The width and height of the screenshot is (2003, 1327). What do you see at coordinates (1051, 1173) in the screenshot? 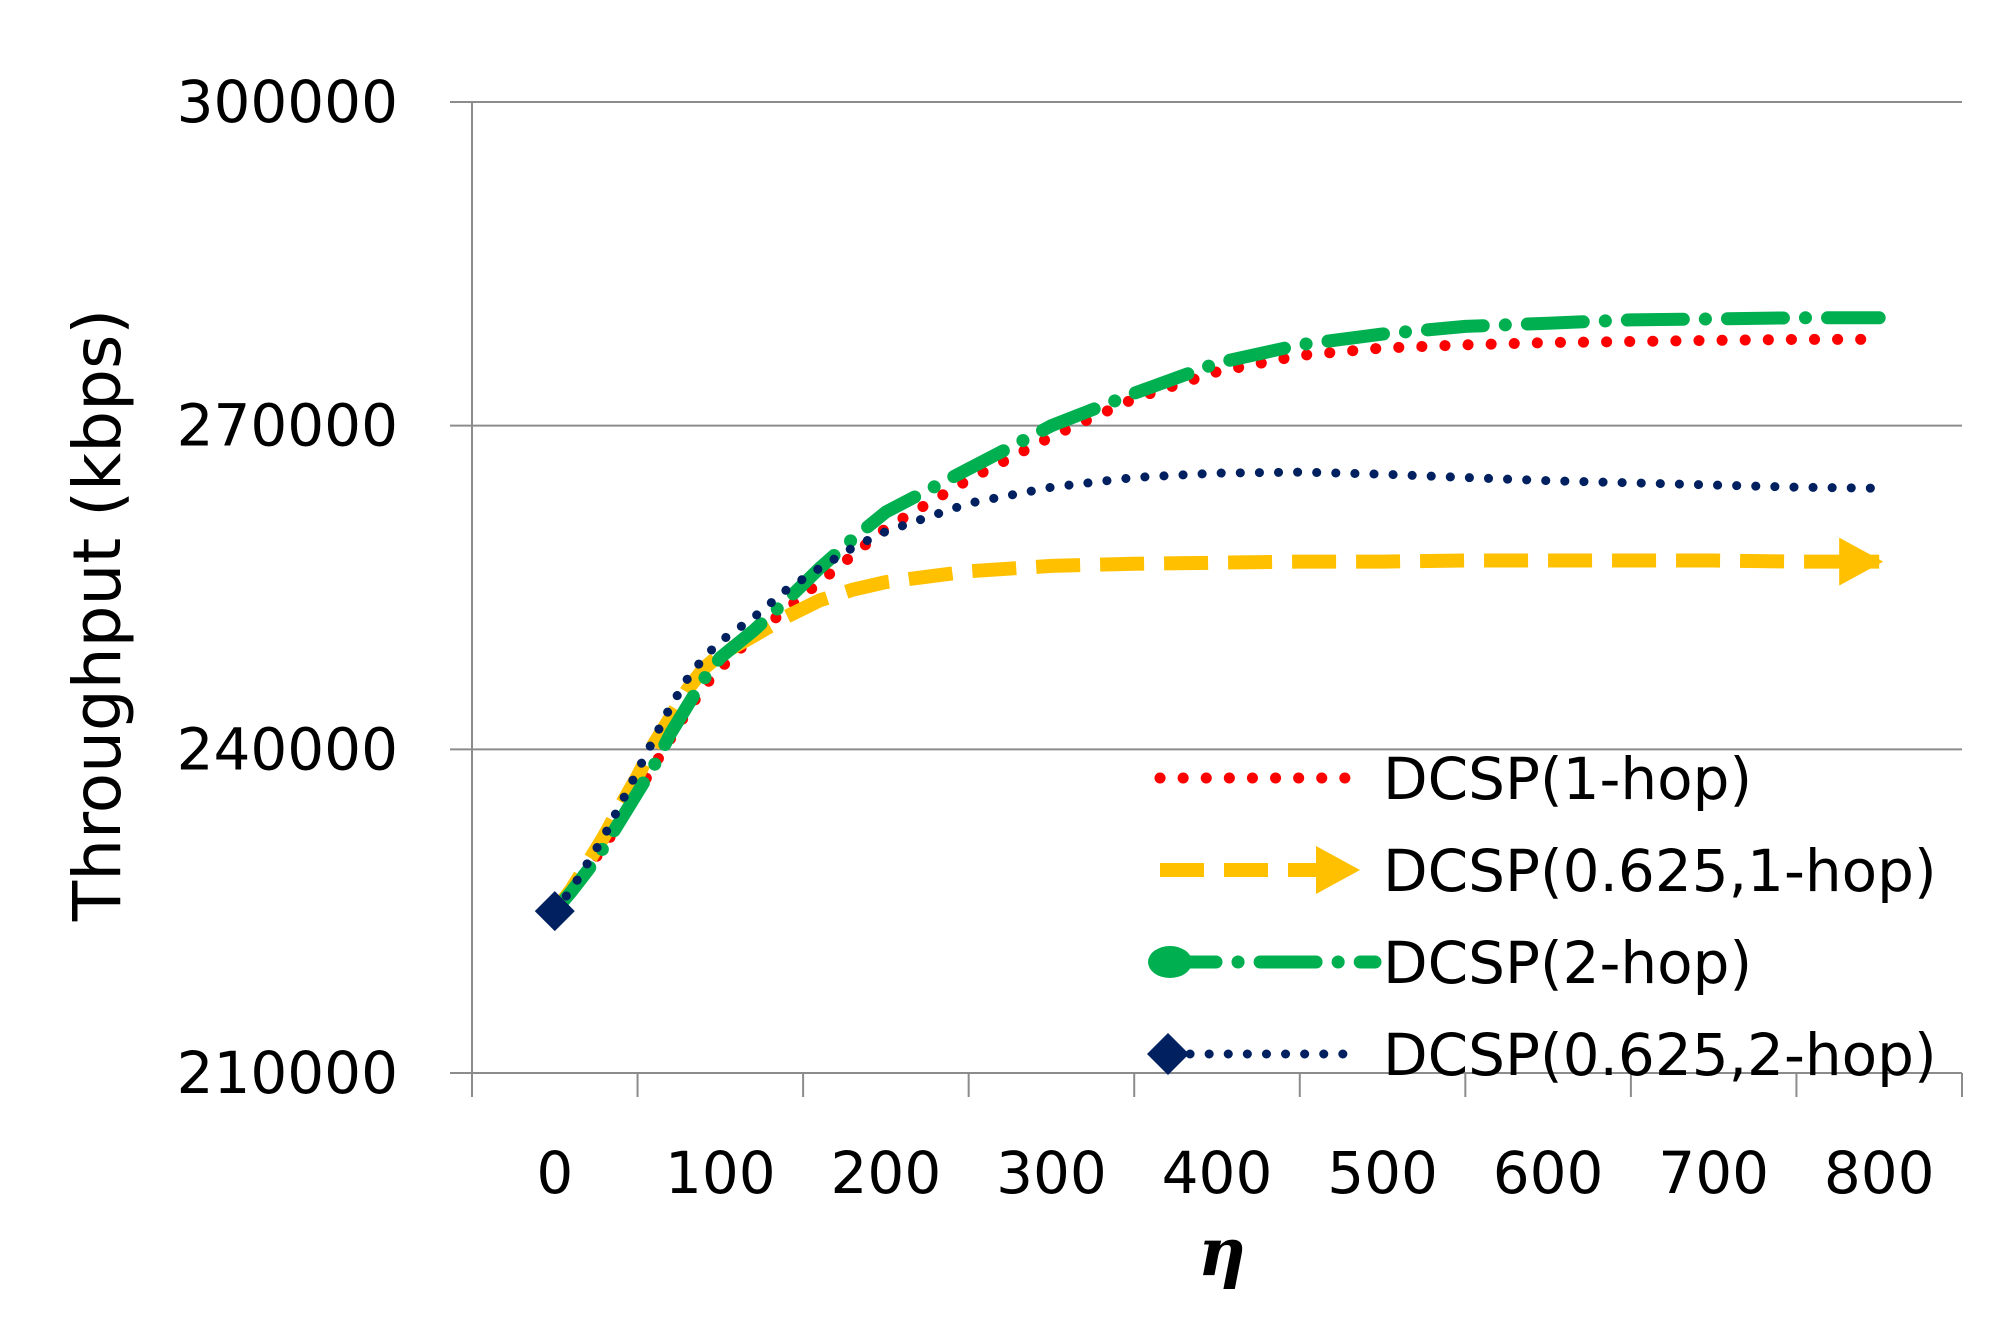
I see `x-tick-label: 300` at bounding box center [1051, 1173].